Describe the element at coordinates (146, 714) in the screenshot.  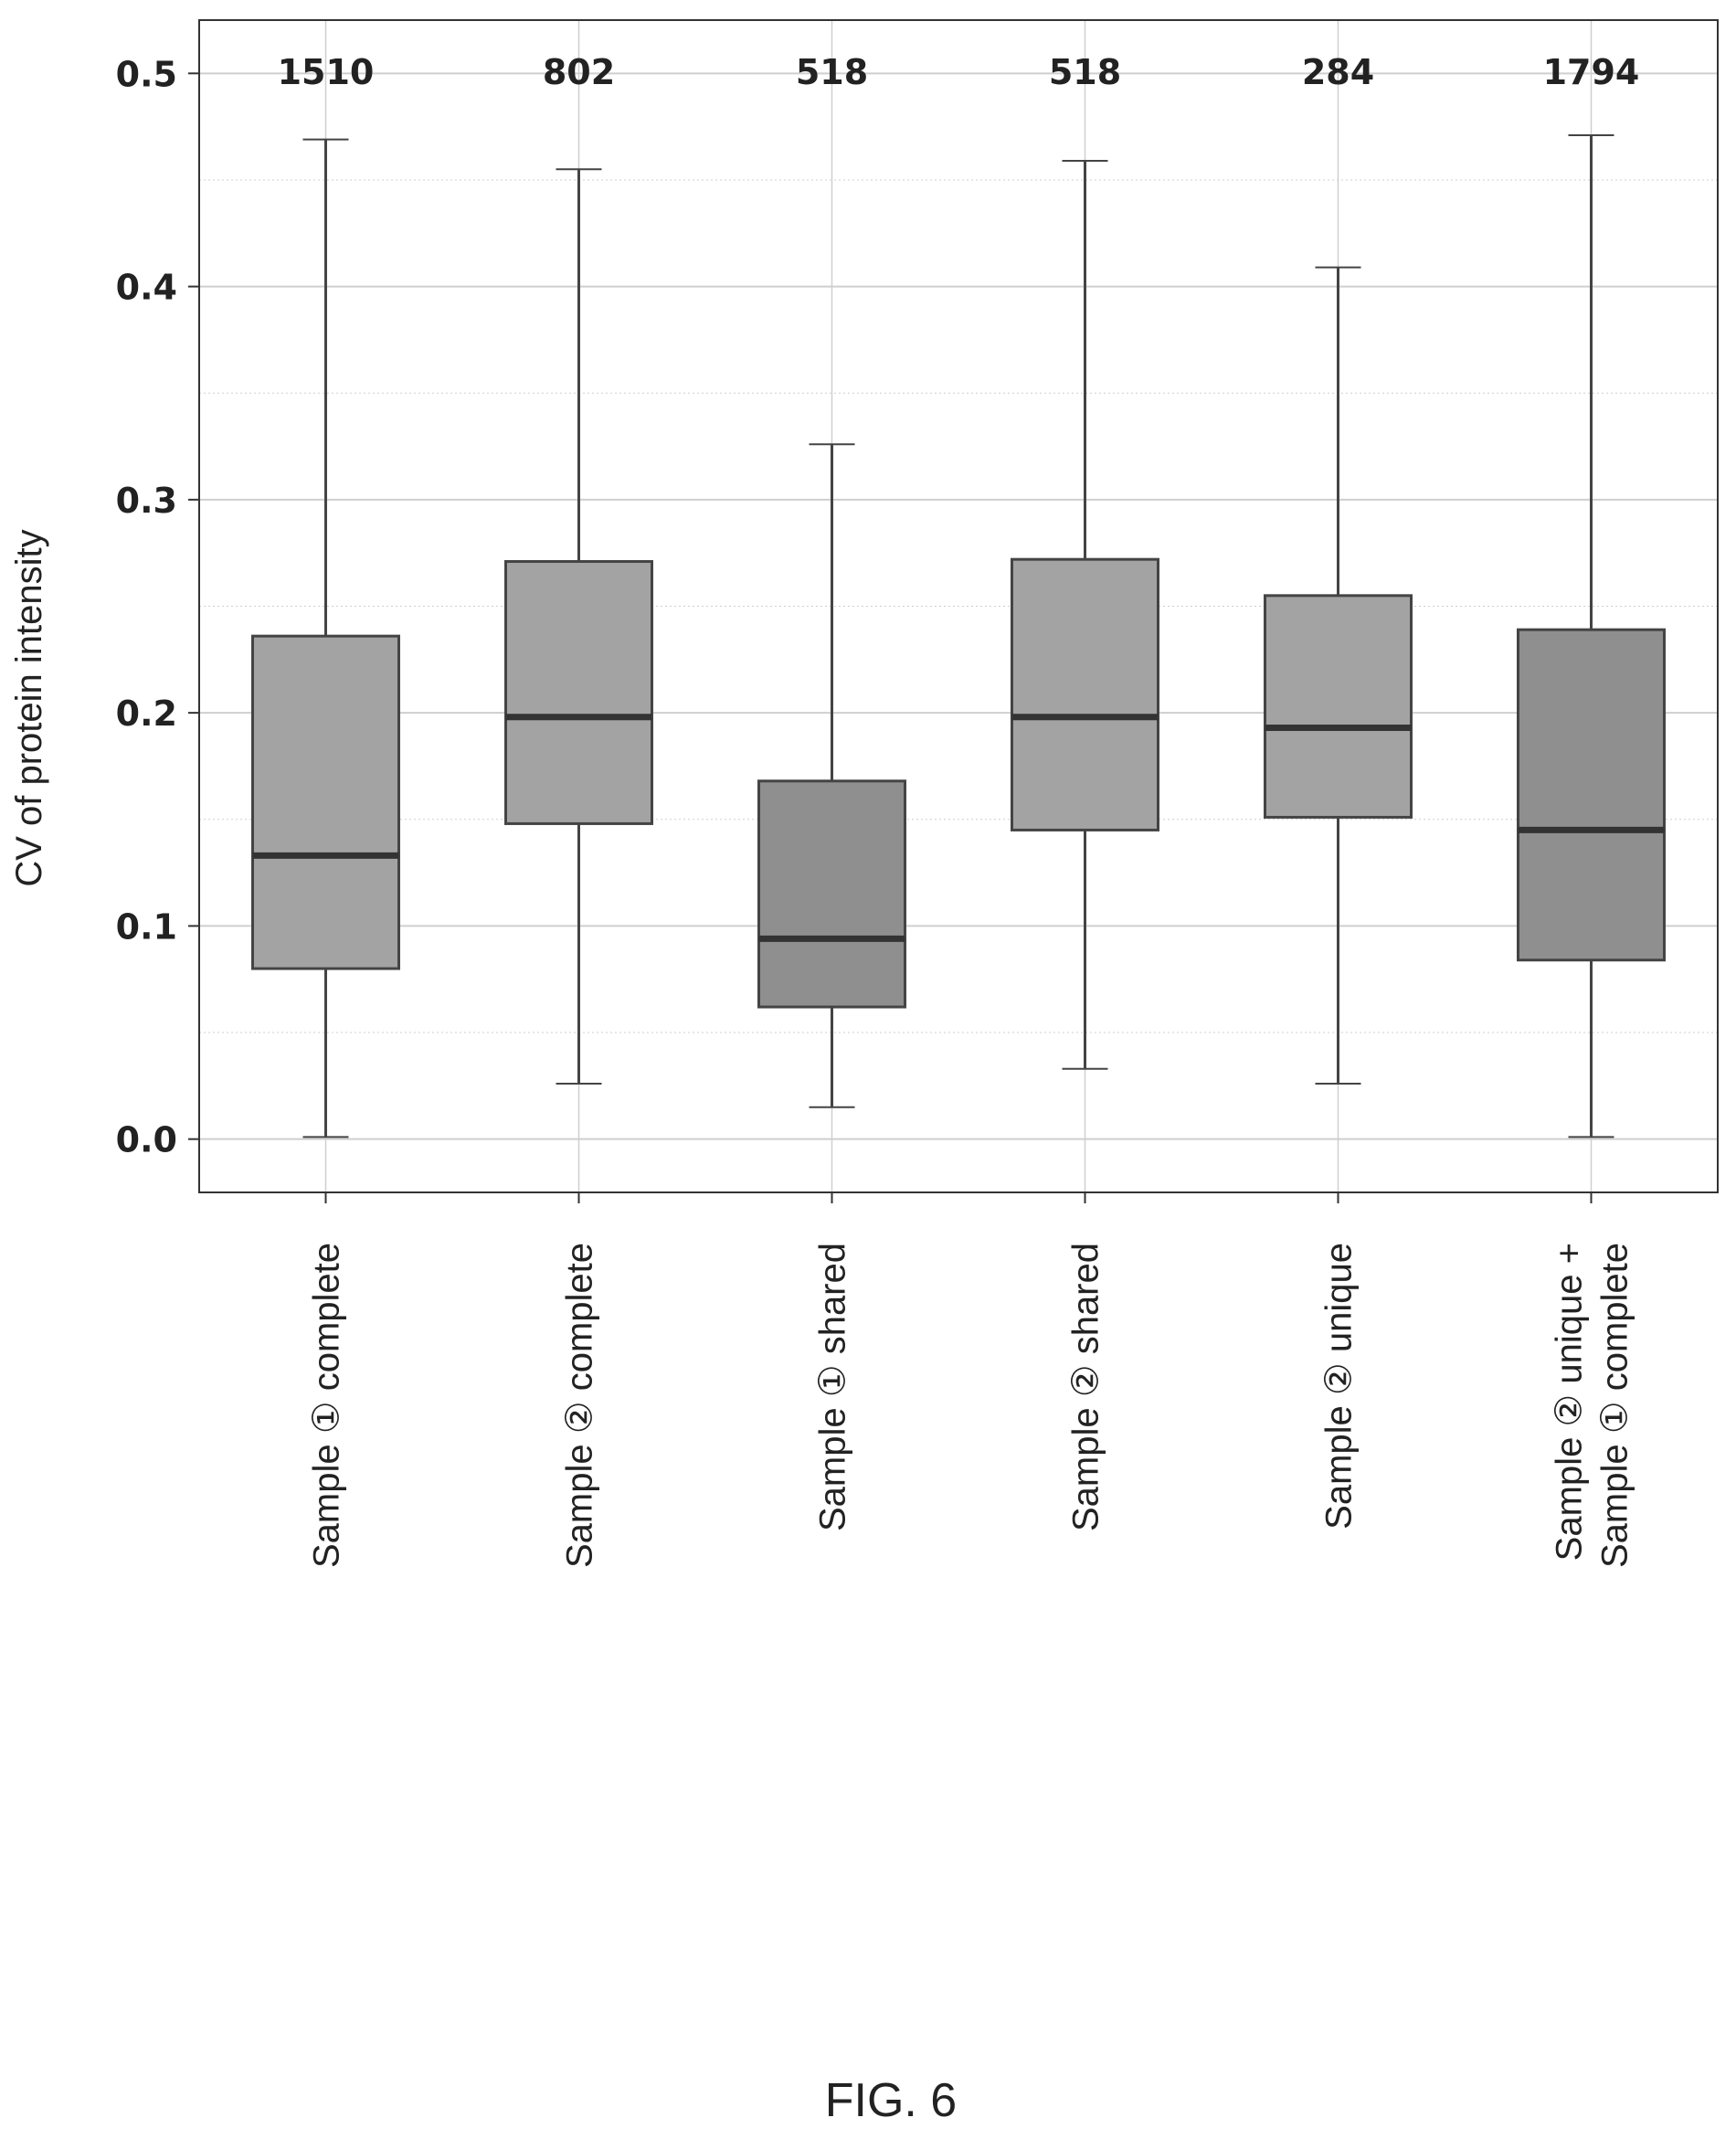
I see `y-tick-label: 0.2` at that location.